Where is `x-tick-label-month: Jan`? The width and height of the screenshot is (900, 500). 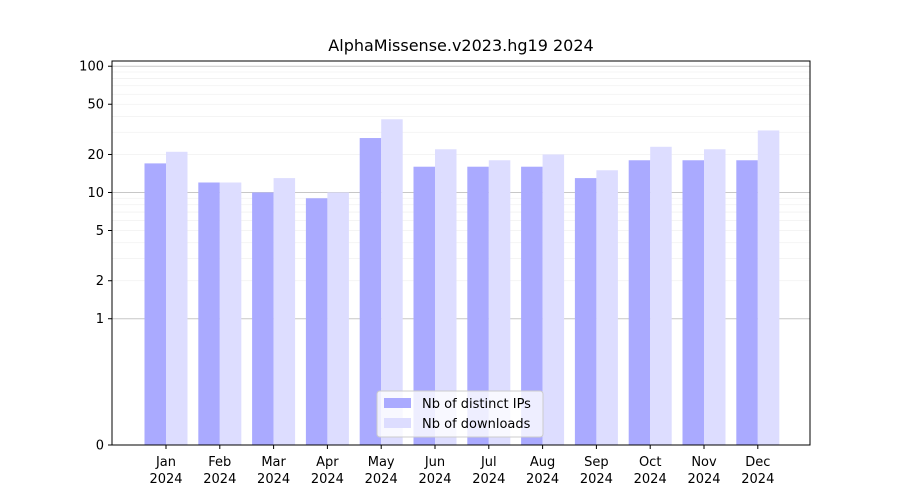 x-tick-label-month: Jan is located at coordinates (165, 462).